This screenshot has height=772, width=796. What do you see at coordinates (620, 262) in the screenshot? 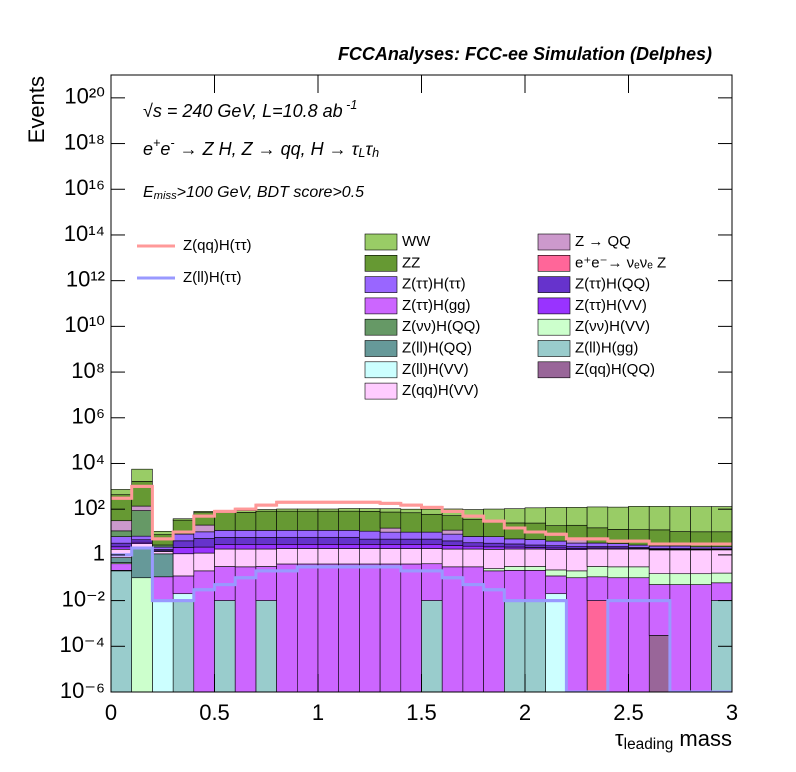
I see `legend-label: e⁺e⁻→ νₑνₑ Z` at bounding box center [620, 262].